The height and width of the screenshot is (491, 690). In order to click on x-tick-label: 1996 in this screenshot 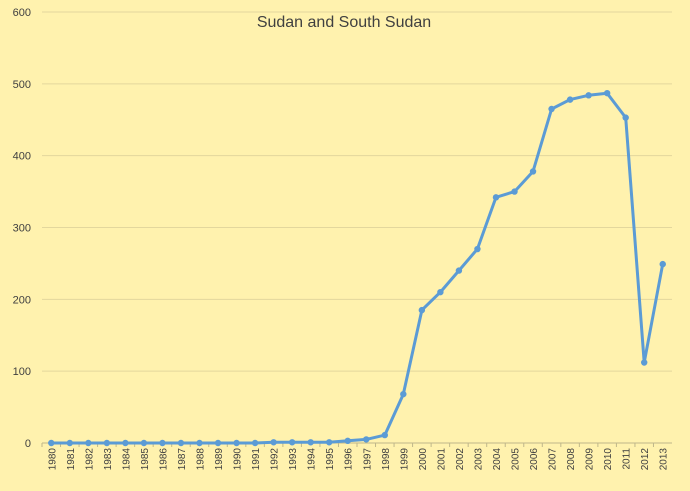, I will do `click(349, 459)`.